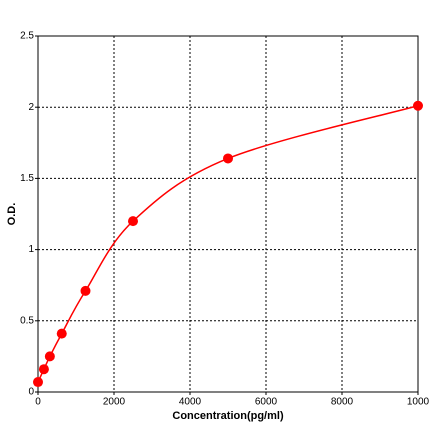  What do you see at coordinates (342, 402) in the screenshot?
I see `x-tick-label: 8000` at bounding box center [342, 402].